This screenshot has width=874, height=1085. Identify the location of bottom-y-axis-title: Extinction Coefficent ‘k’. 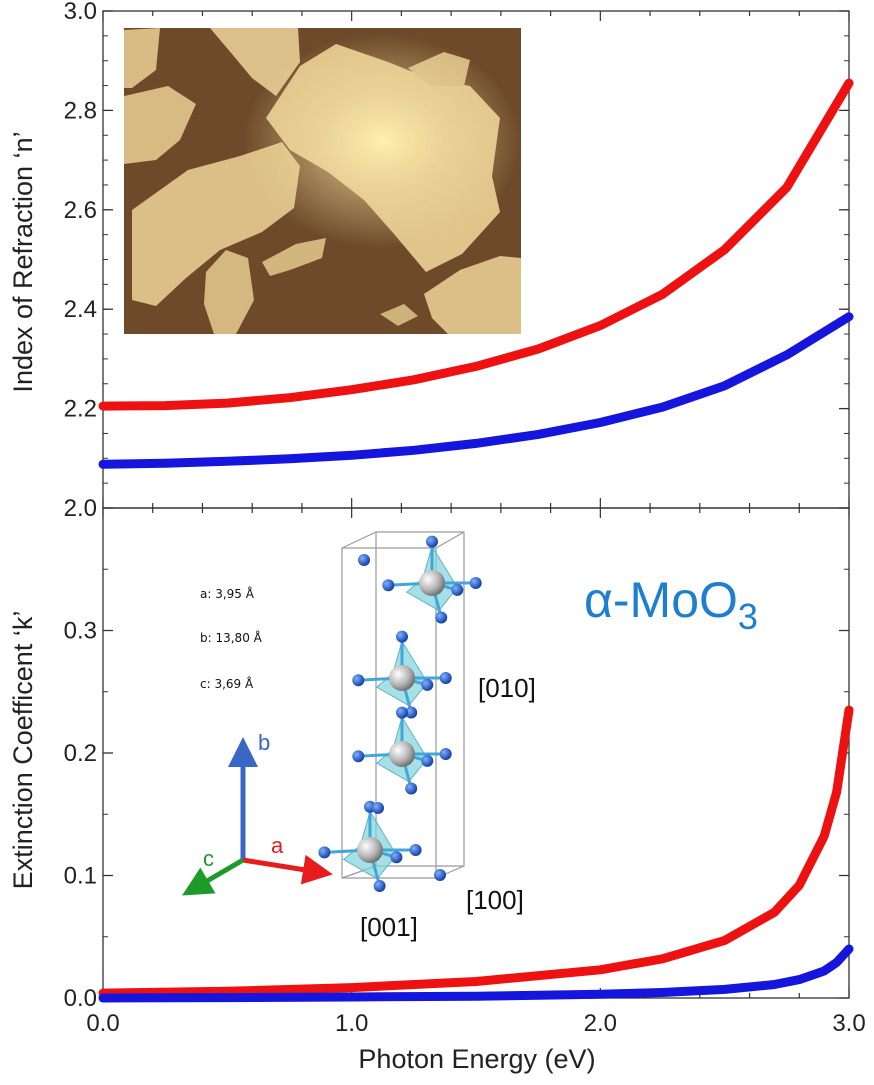
(23, 750).